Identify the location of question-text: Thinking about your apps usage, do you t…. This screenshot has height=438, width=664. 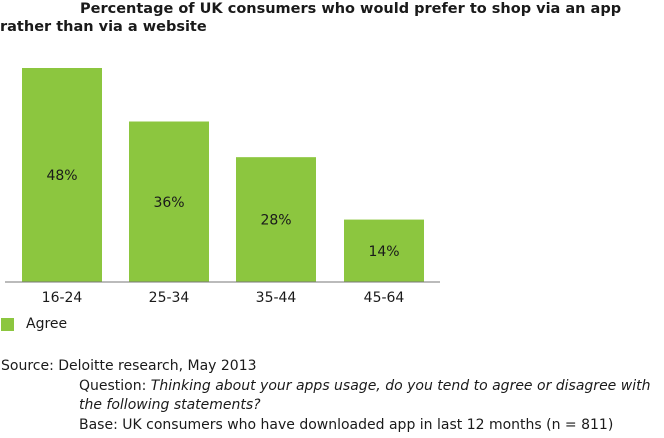
(365, 395).